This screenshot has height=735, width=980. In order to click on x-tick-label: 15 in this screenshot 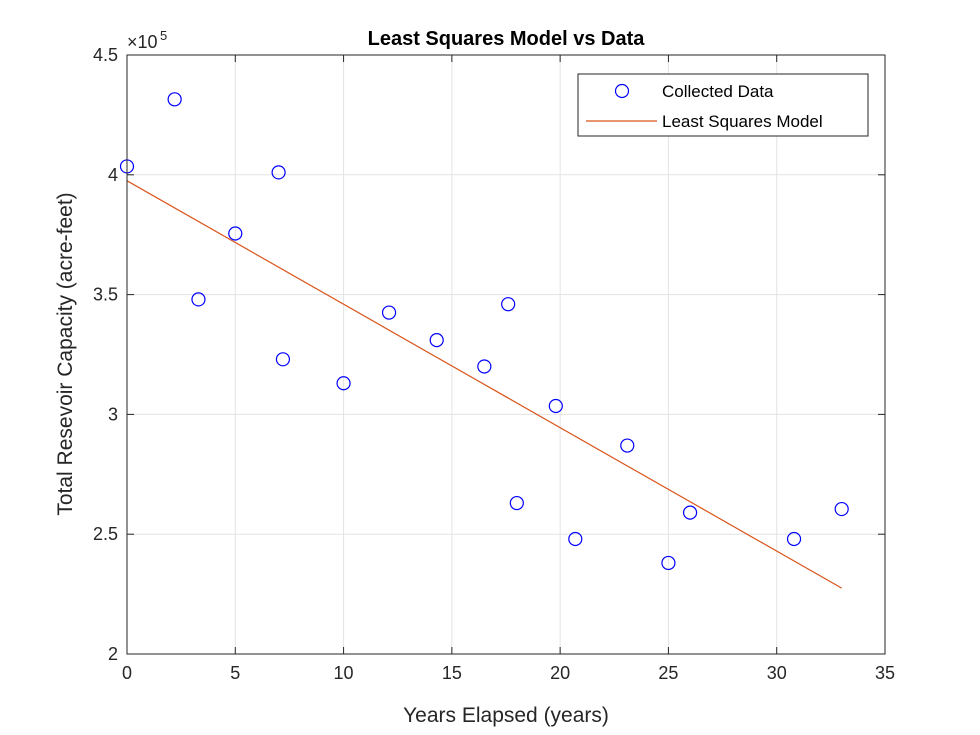, I will do `click(452, 673)`.